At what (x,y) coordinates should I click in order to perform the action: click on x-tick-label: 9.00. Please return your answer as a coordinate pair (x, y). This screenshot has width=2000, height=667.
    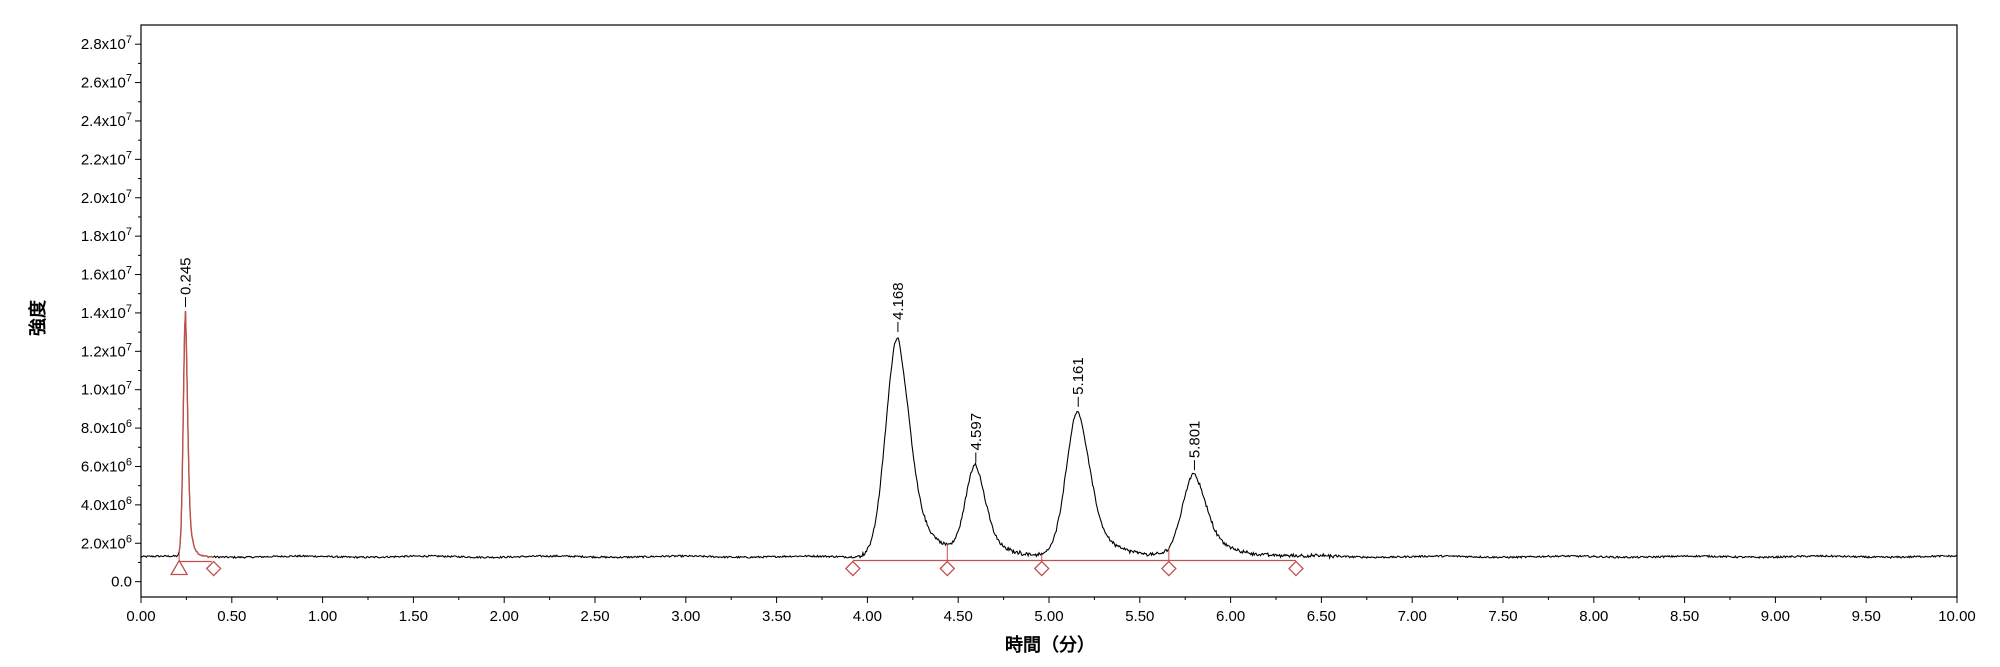
    Looking at the image, I should click on (1775, 616).